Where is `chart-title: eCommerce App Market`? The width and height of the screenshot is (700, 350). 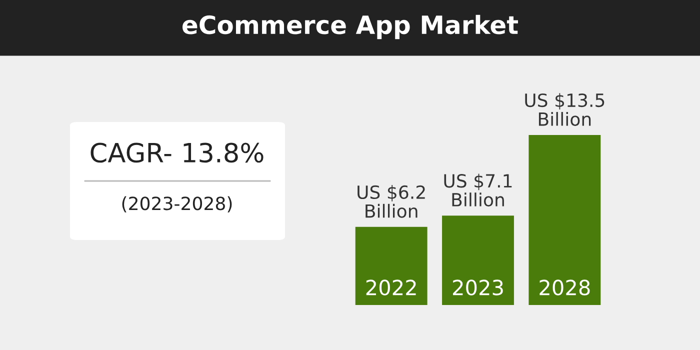 chart-title: eCommerce App Market is located at coordinates (350, 27).